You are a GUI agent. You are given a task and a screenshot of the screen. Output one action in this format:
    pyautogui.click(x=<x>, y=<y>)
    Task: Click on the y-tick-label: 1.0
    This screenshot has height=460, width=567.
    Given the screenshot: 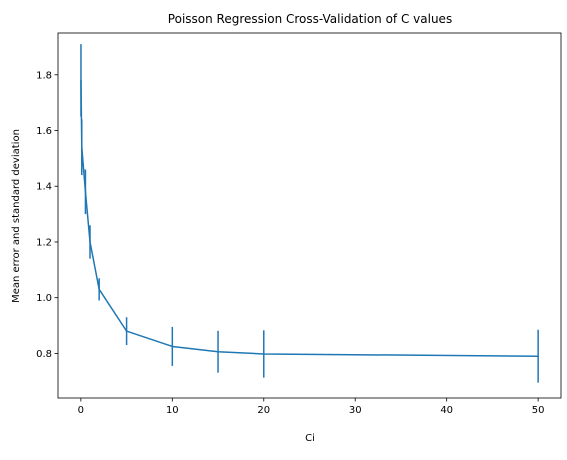 What is the action you would take?
    pyautogui.click(x=44, y=298)
    